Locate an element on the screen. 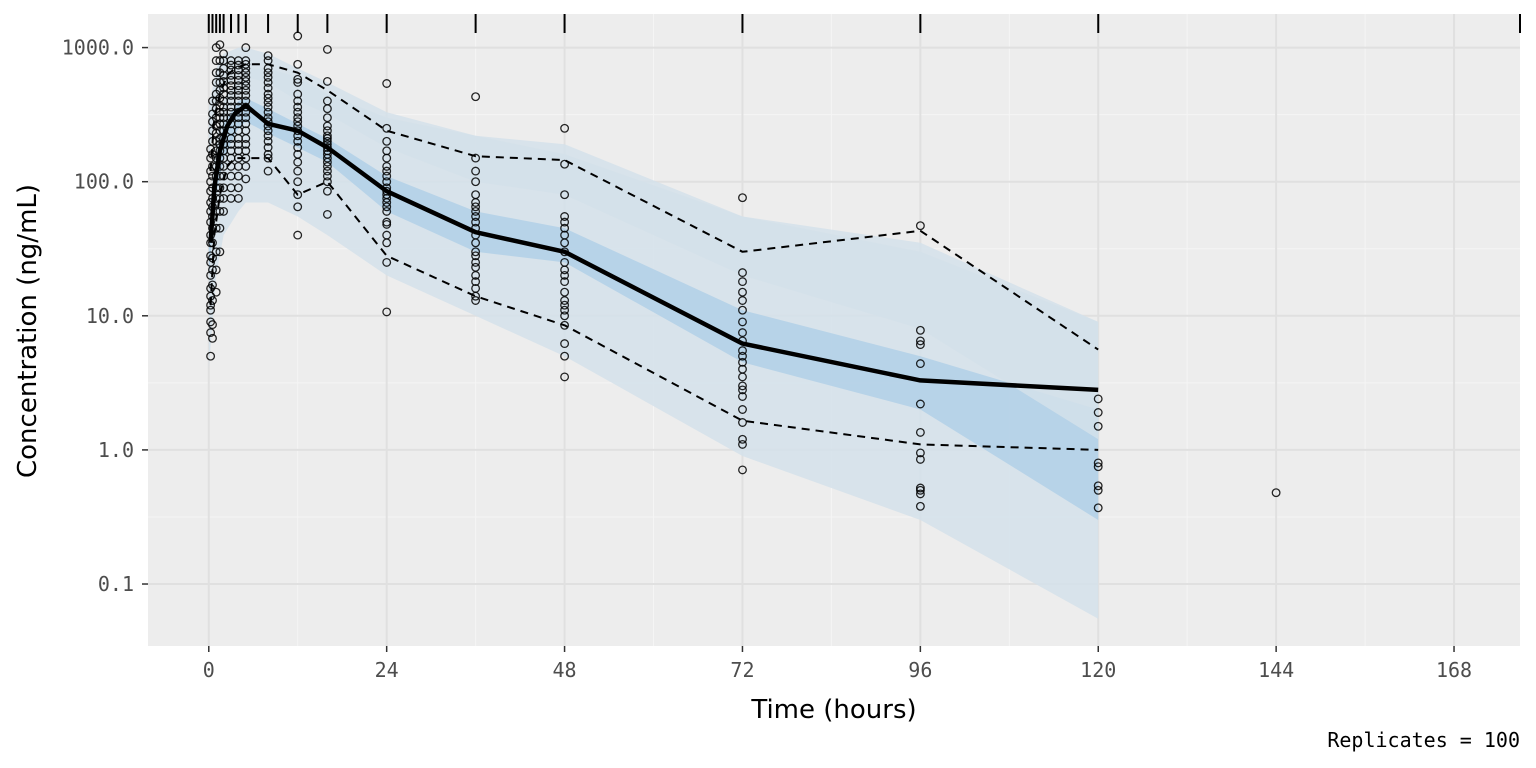 This screenshot has width=1536, height=768. x-tick-label: 168 is located at coordinates (1454, 670).